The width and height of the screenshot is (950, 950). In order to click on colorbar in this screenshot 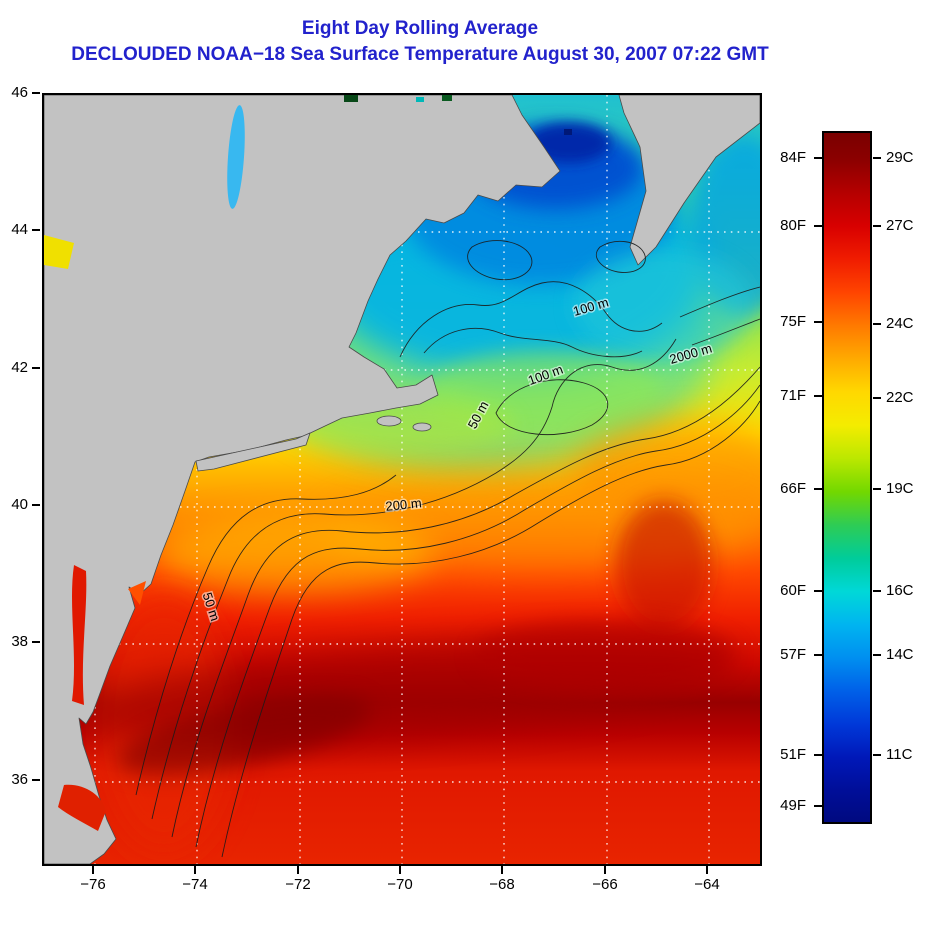, I will do `click(847, 477)`.